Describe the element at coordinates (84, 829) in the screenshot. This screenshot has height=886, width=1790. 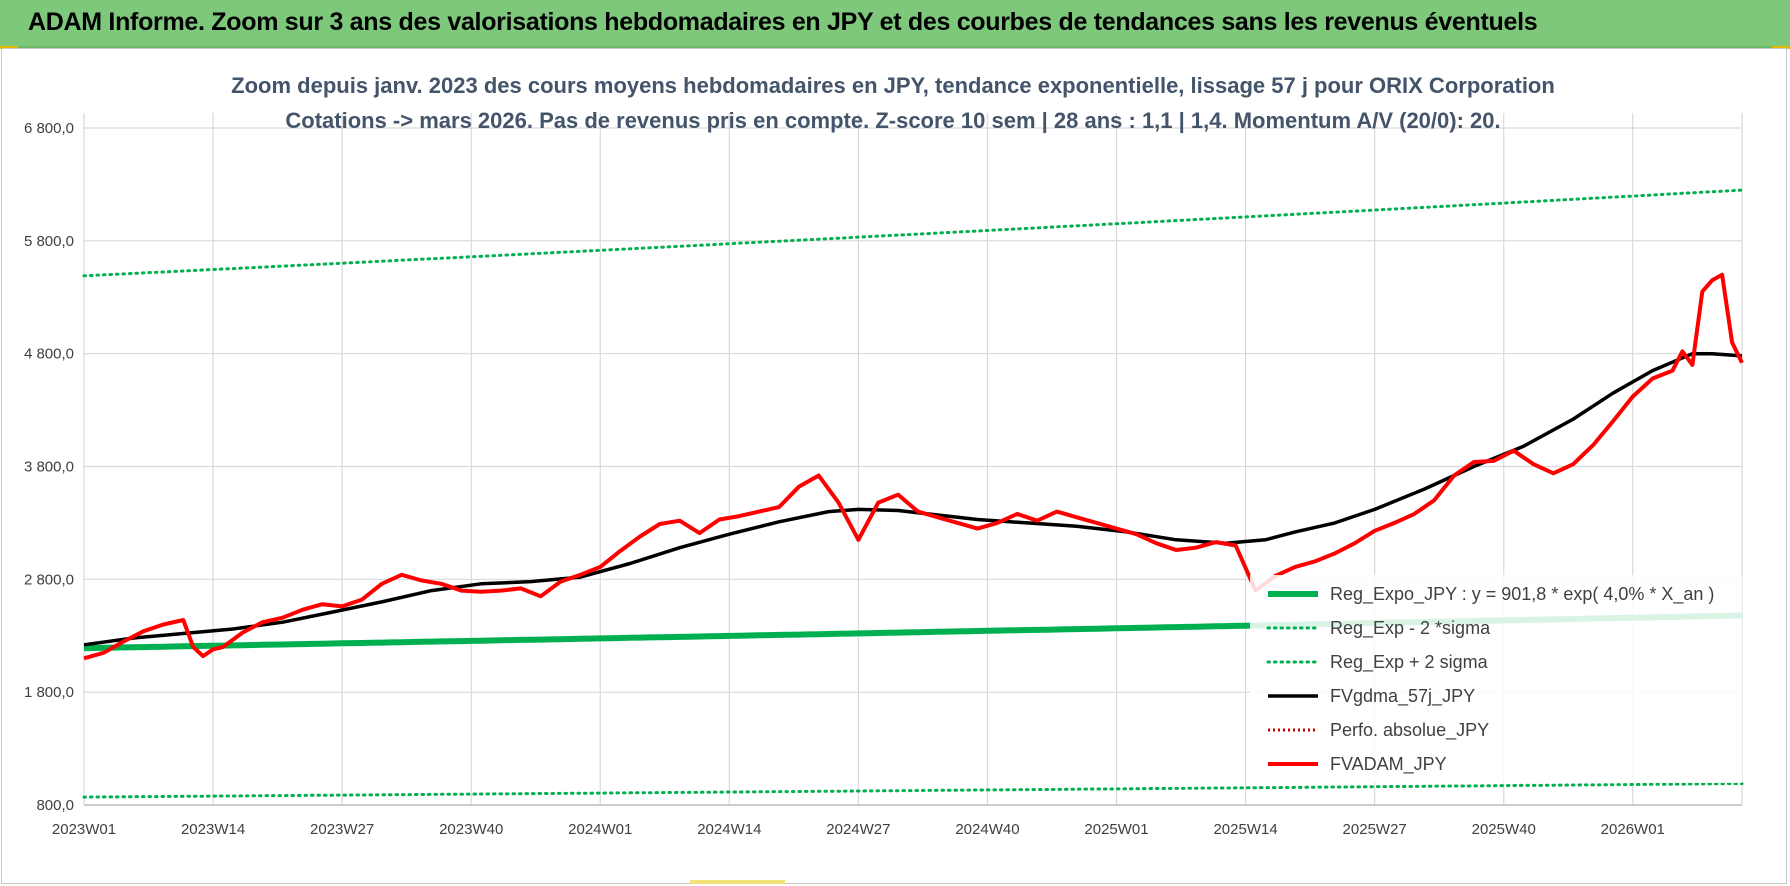
I see `x-tick-label: 2023W01` at that location.